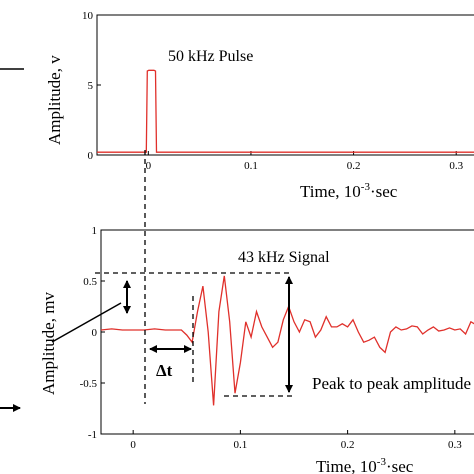 The image size is (474, 474). Describe the element at coordinates (149, 166) in the screenshot. I see `top-x-tick-label: 0` at that location.